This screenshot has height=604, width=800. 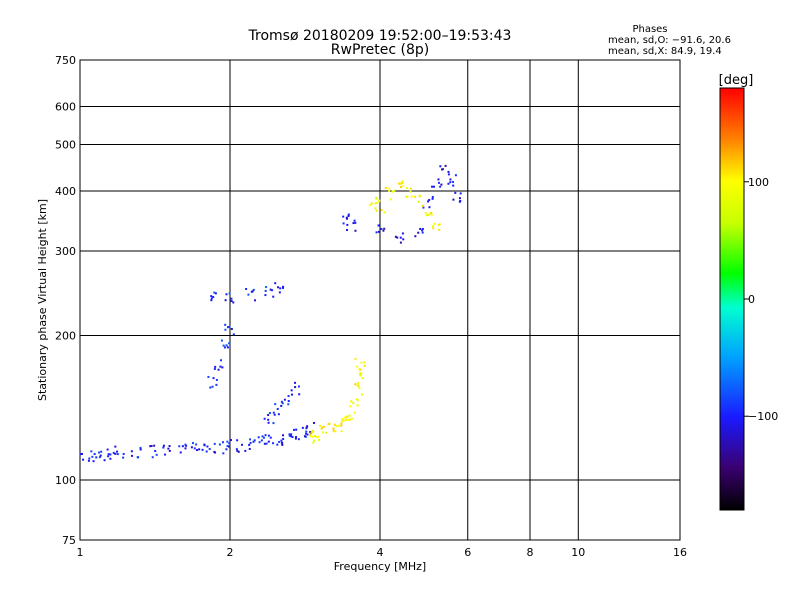 I want to click on x-tick-label: 4, so click(x=380, y=552).